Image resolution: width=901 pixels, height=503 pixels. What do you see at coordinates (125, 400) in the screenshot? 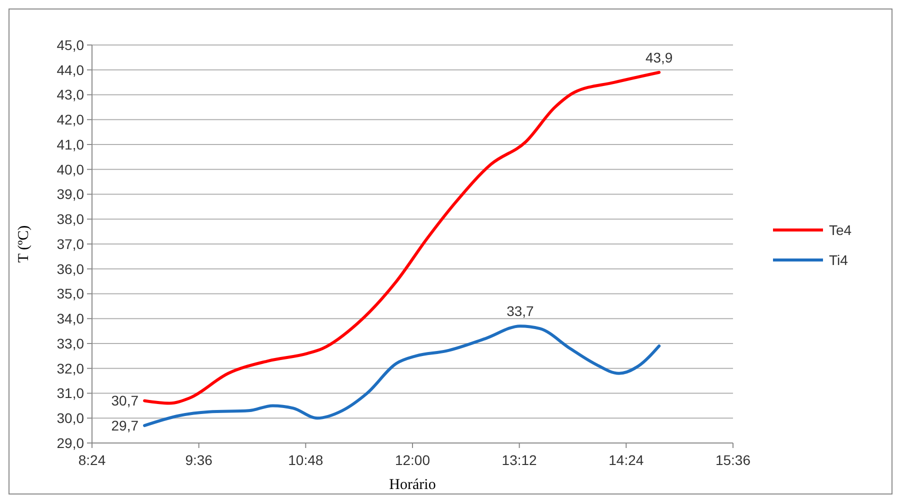
I see `annotation: 30,7` at bounding box center [125, 400].